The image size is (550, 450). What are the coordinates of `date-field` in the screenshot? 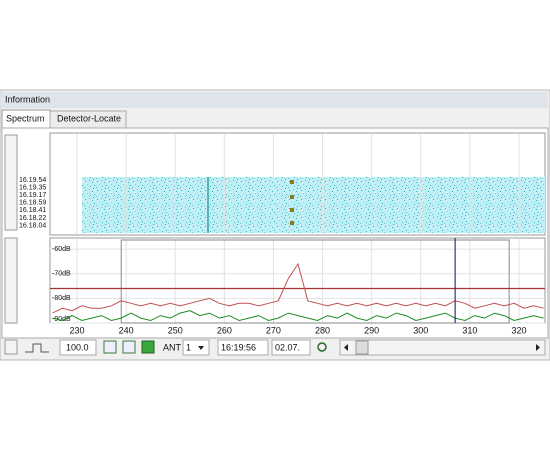 It's located at (291, 347).